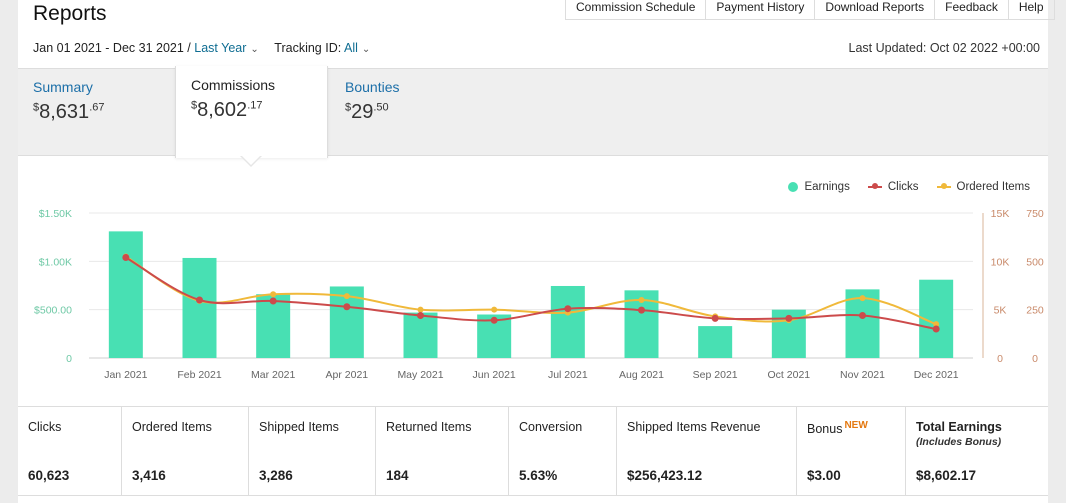 Image resolution: width=1066 pixels, height=503 pixels. Describe the element at coordinates (944, 48) in the screenshot. I see `last-updated: Last Updated: Oct 02 2022 +00:00` at that location.